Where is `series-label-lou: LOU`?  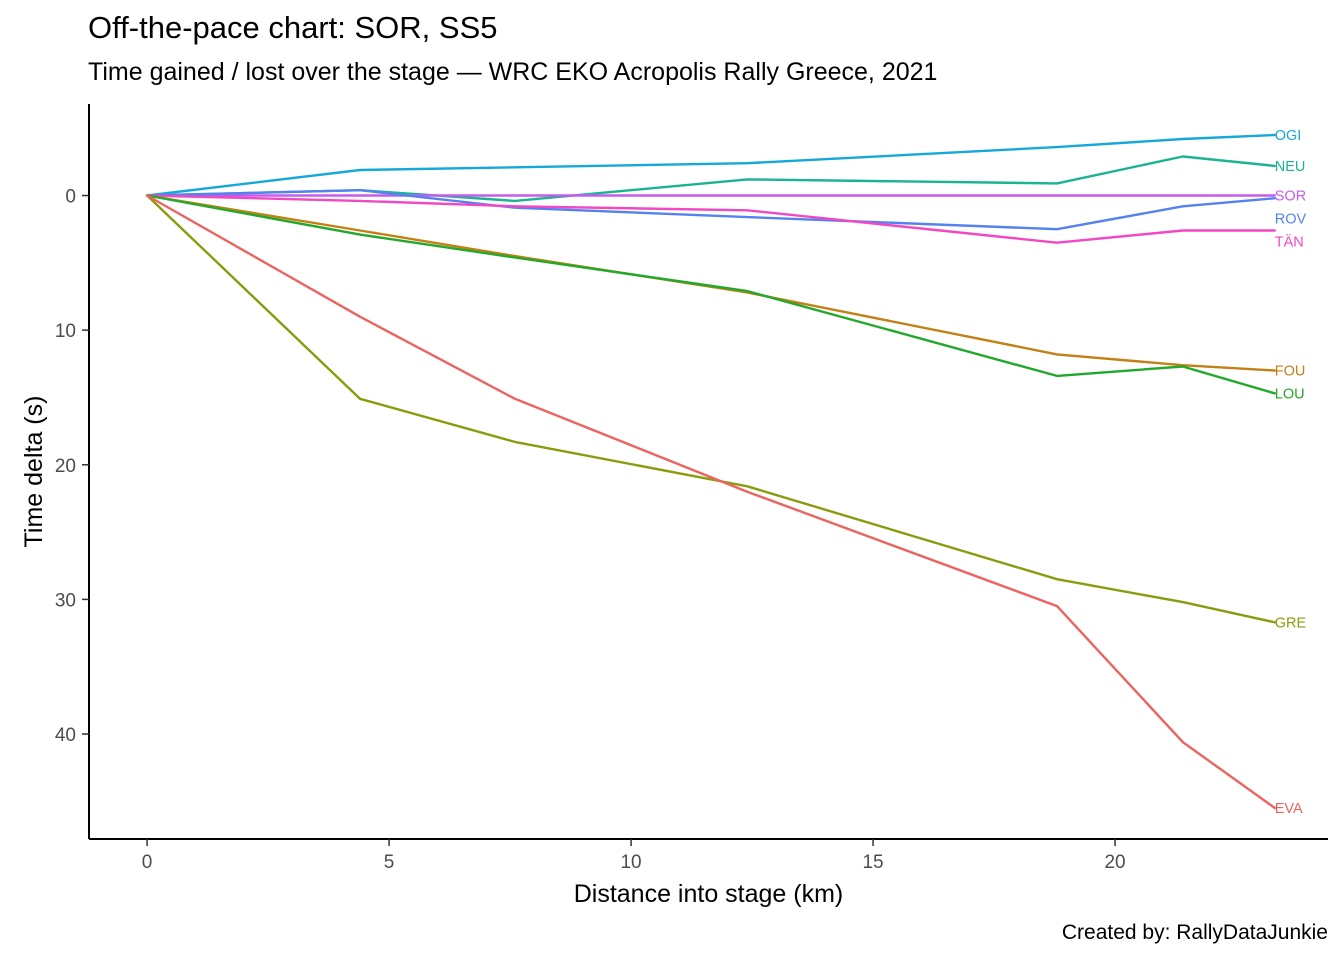
series-label-lou: LOU is located at coordinates (1290, 395).